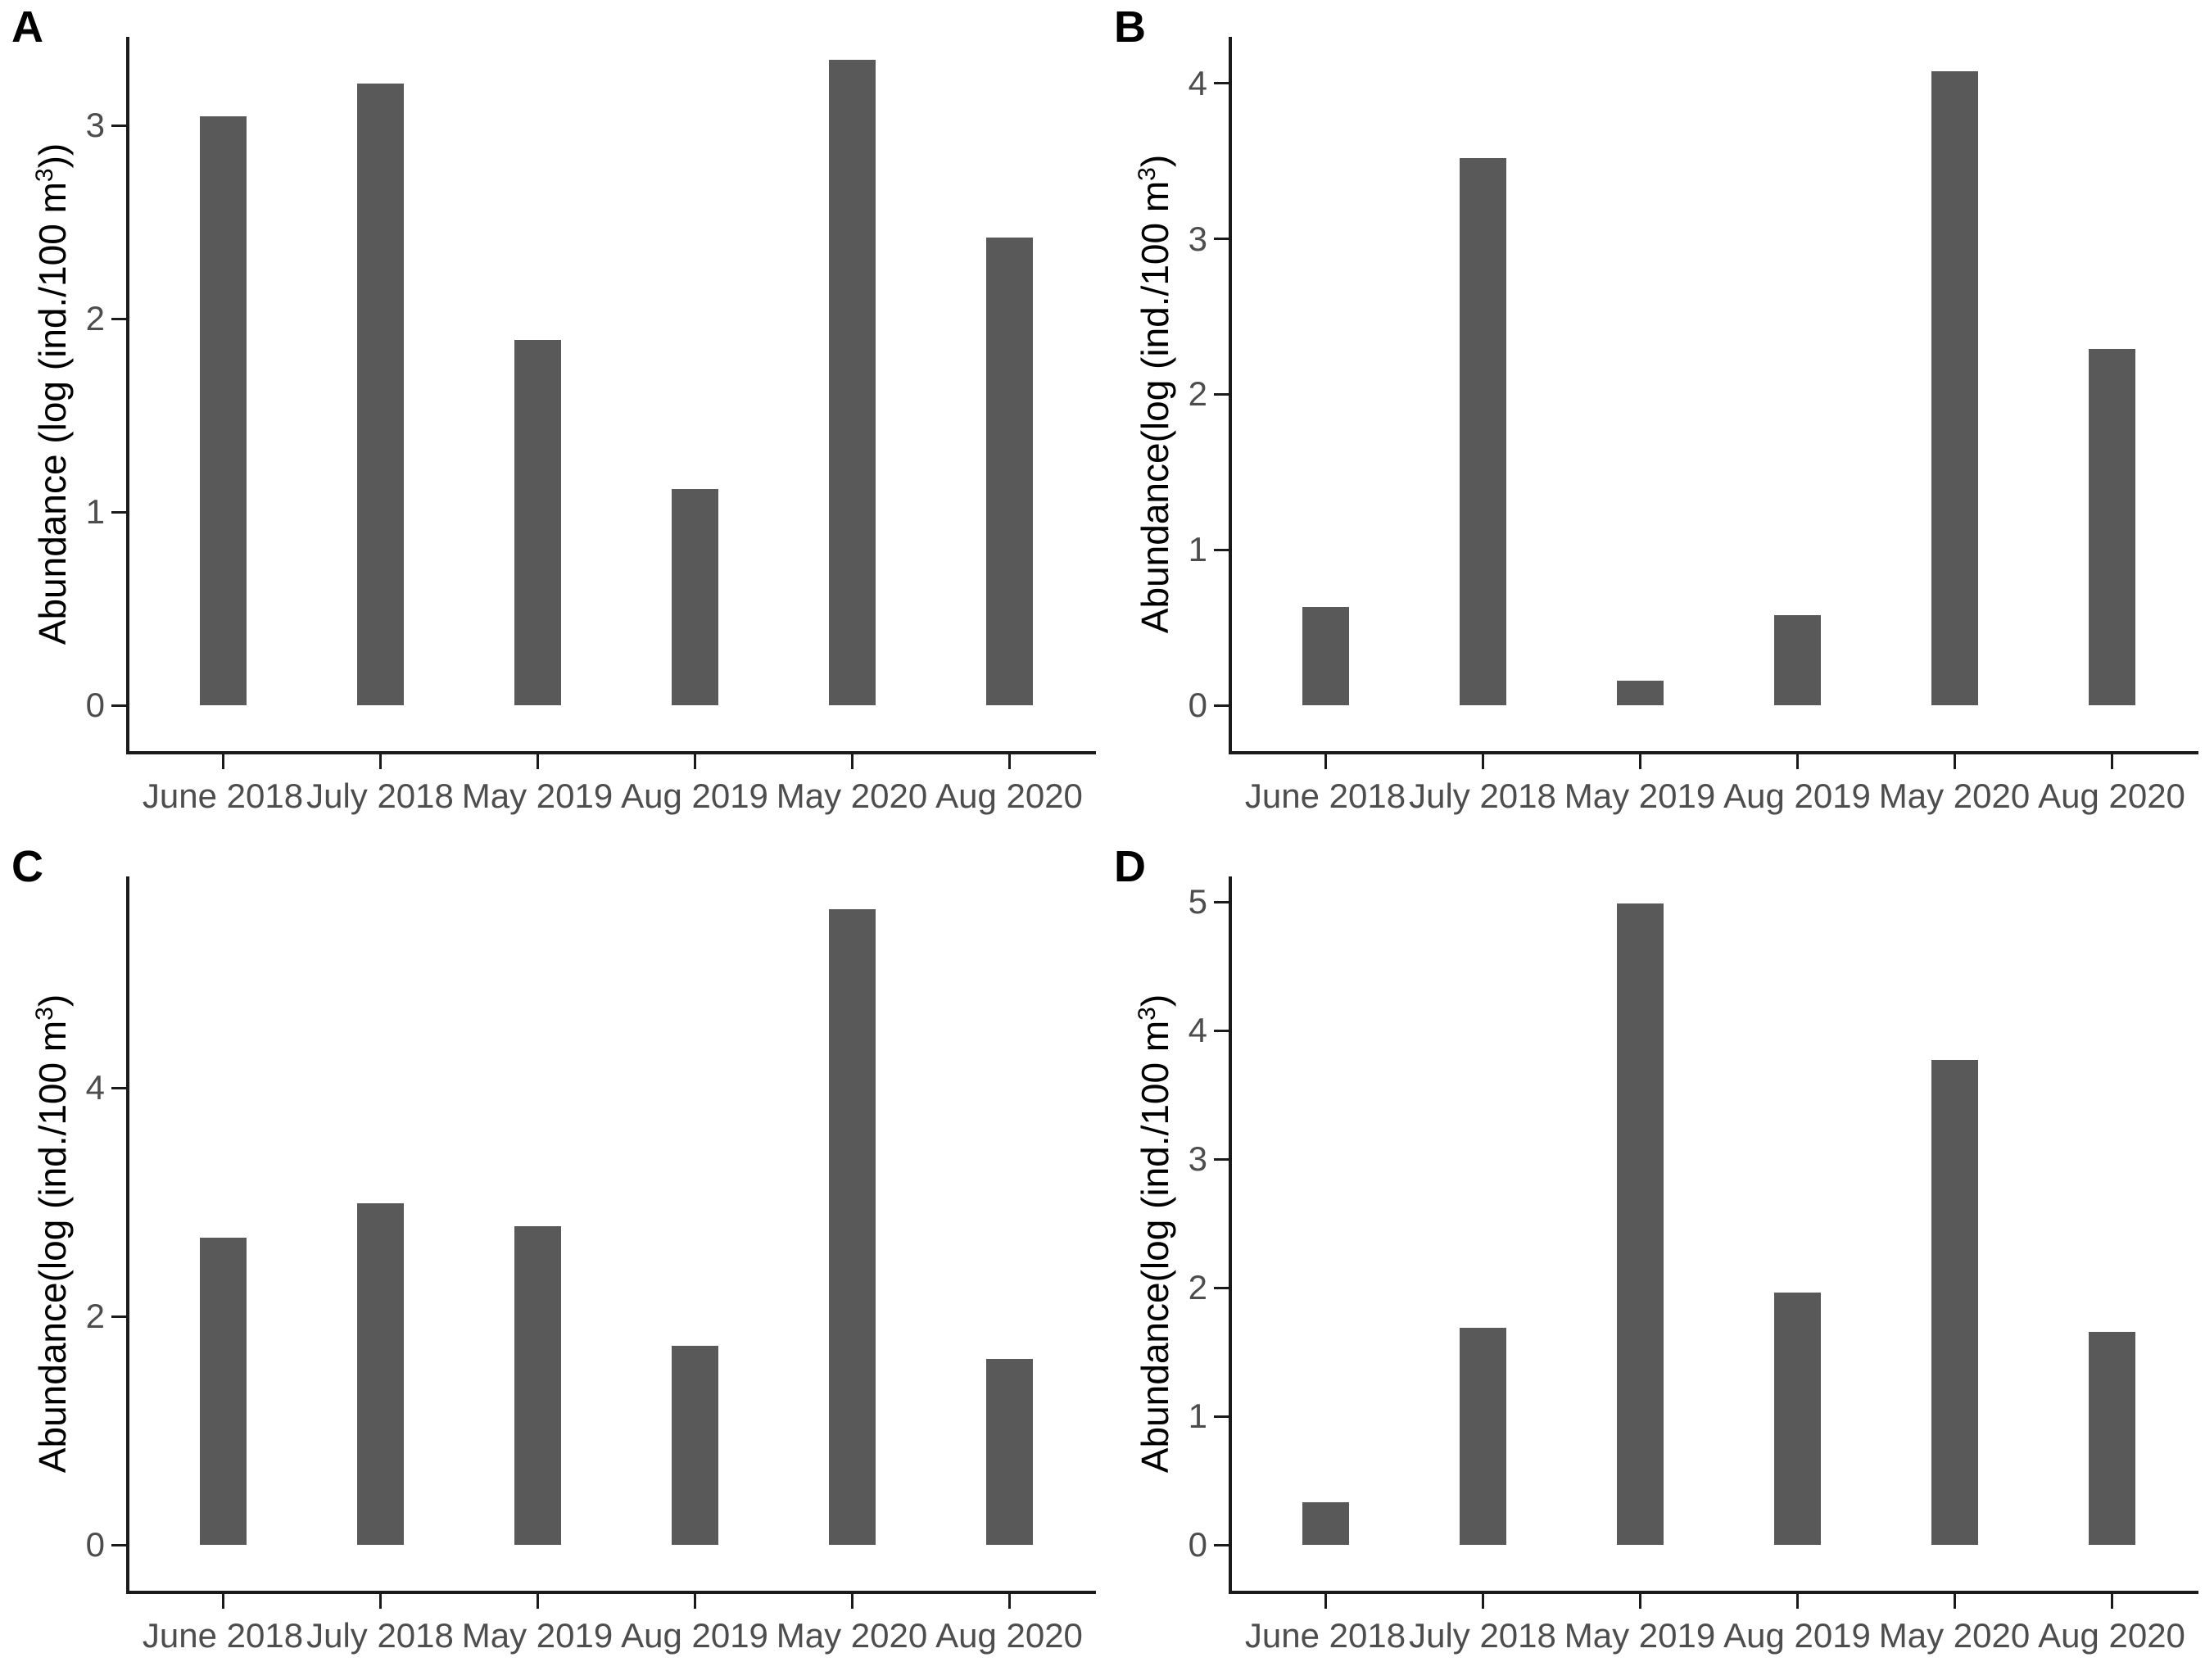  What do you see at coordinates (53, 413) in the screenshot?
I see `y-axis-title-text: Abundance (log (ind./100 m` at bounding box center [53, 413].